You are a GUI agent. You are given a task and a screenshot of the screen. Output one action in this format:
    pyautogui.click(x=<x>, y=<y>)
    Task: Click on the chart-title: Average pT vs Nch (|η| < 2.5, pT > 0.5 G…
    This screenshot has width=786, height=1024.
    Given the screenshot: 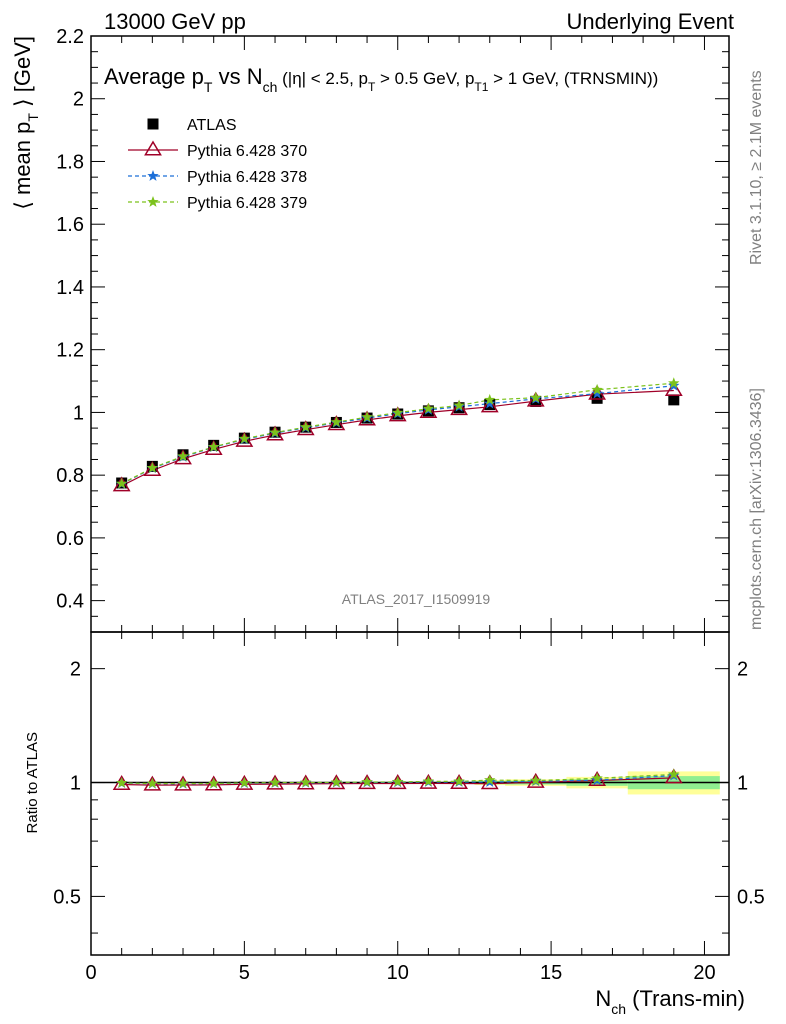 What is the action you would take?
    pyautogui.click(x=381, y=79)
    